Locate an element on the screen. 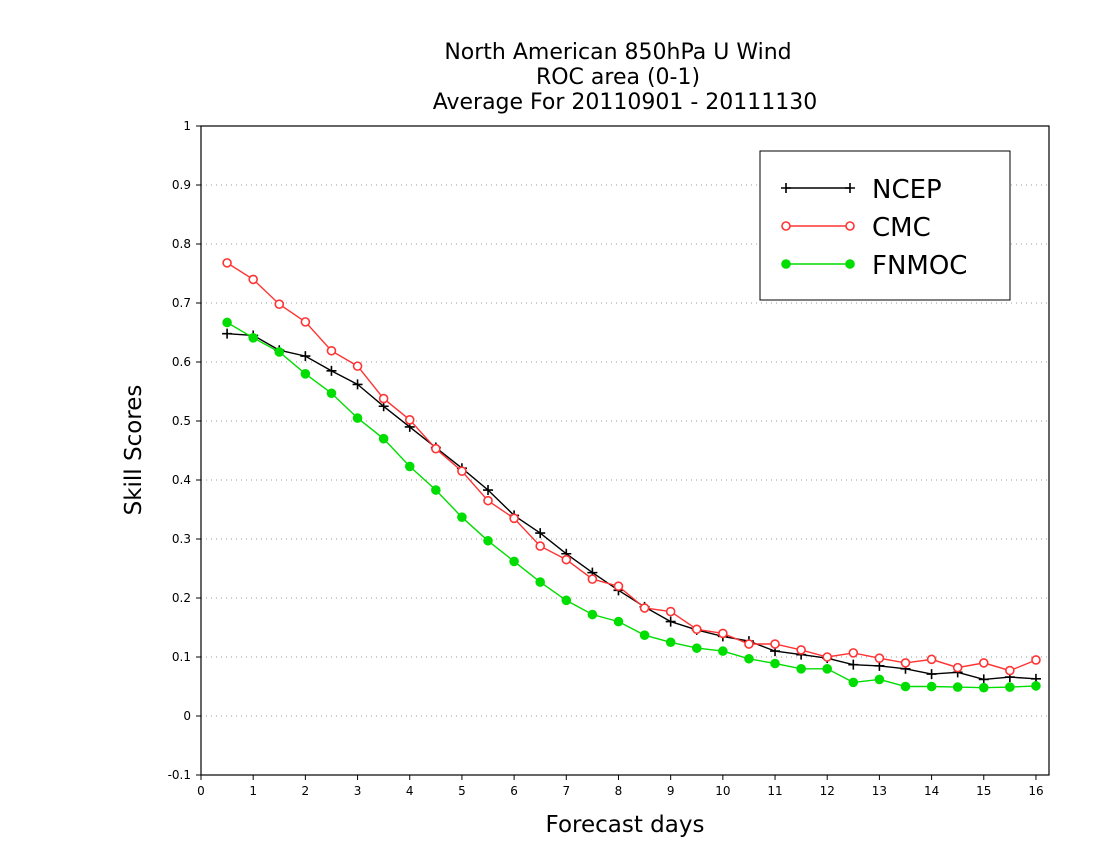  legend-symbols is located at coordinates (818, 226).